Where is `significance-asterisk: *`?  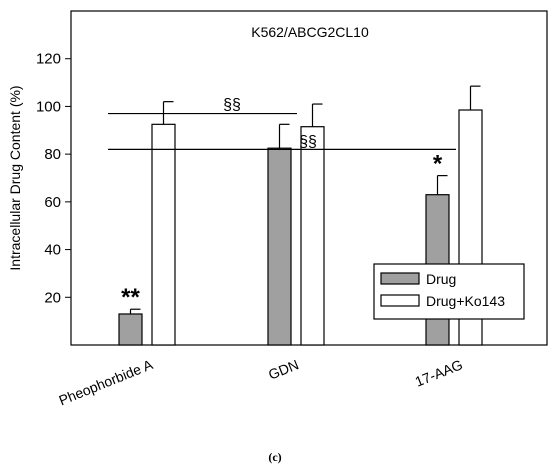
significance-asterisk: * is located at coordinates (438, 164).